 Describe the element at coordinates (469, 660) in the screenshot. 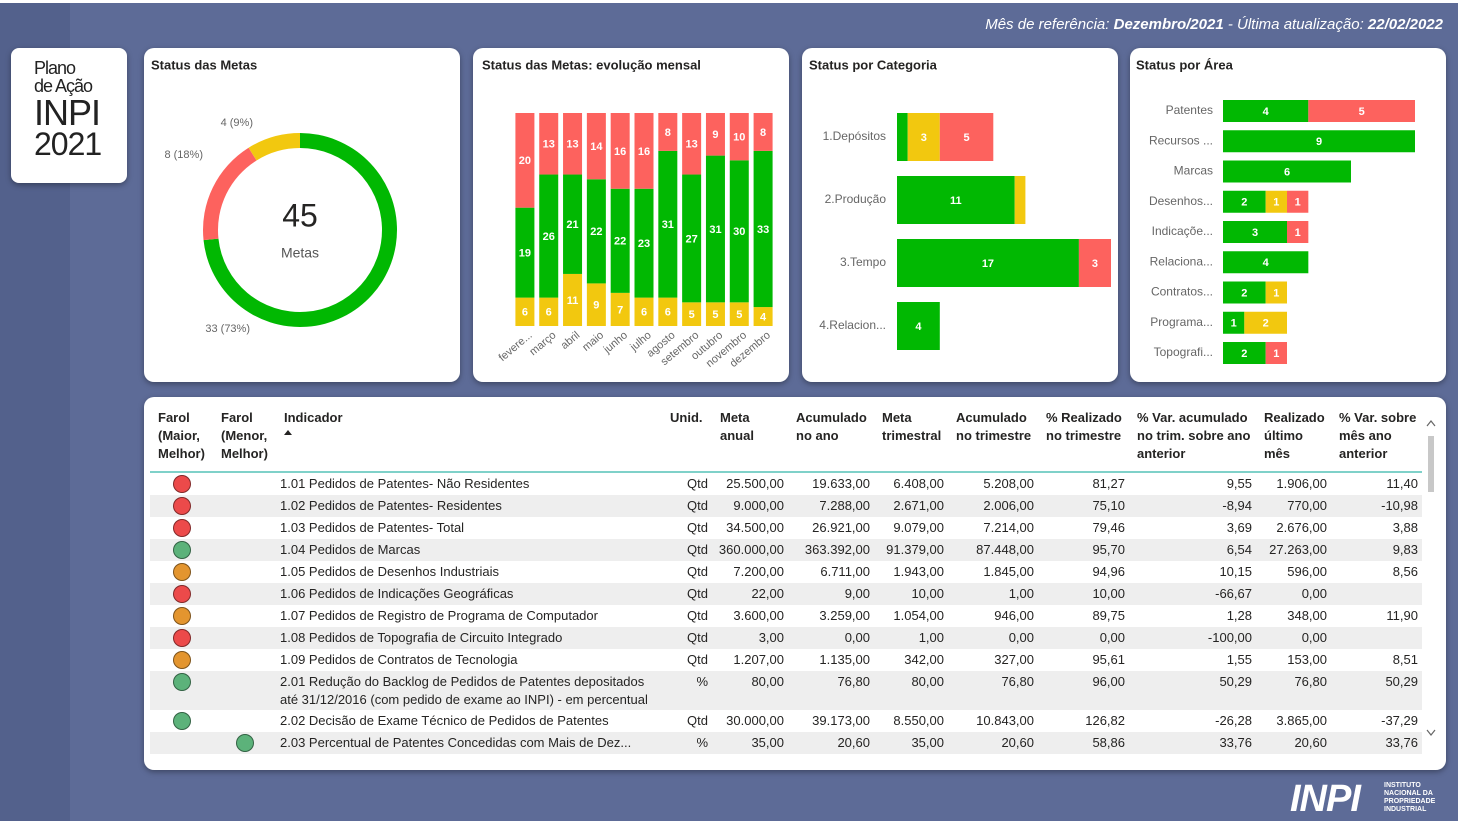

I see `indicator-name: 1.09 Pedidos de Contratos de Tecnologia` at that location.